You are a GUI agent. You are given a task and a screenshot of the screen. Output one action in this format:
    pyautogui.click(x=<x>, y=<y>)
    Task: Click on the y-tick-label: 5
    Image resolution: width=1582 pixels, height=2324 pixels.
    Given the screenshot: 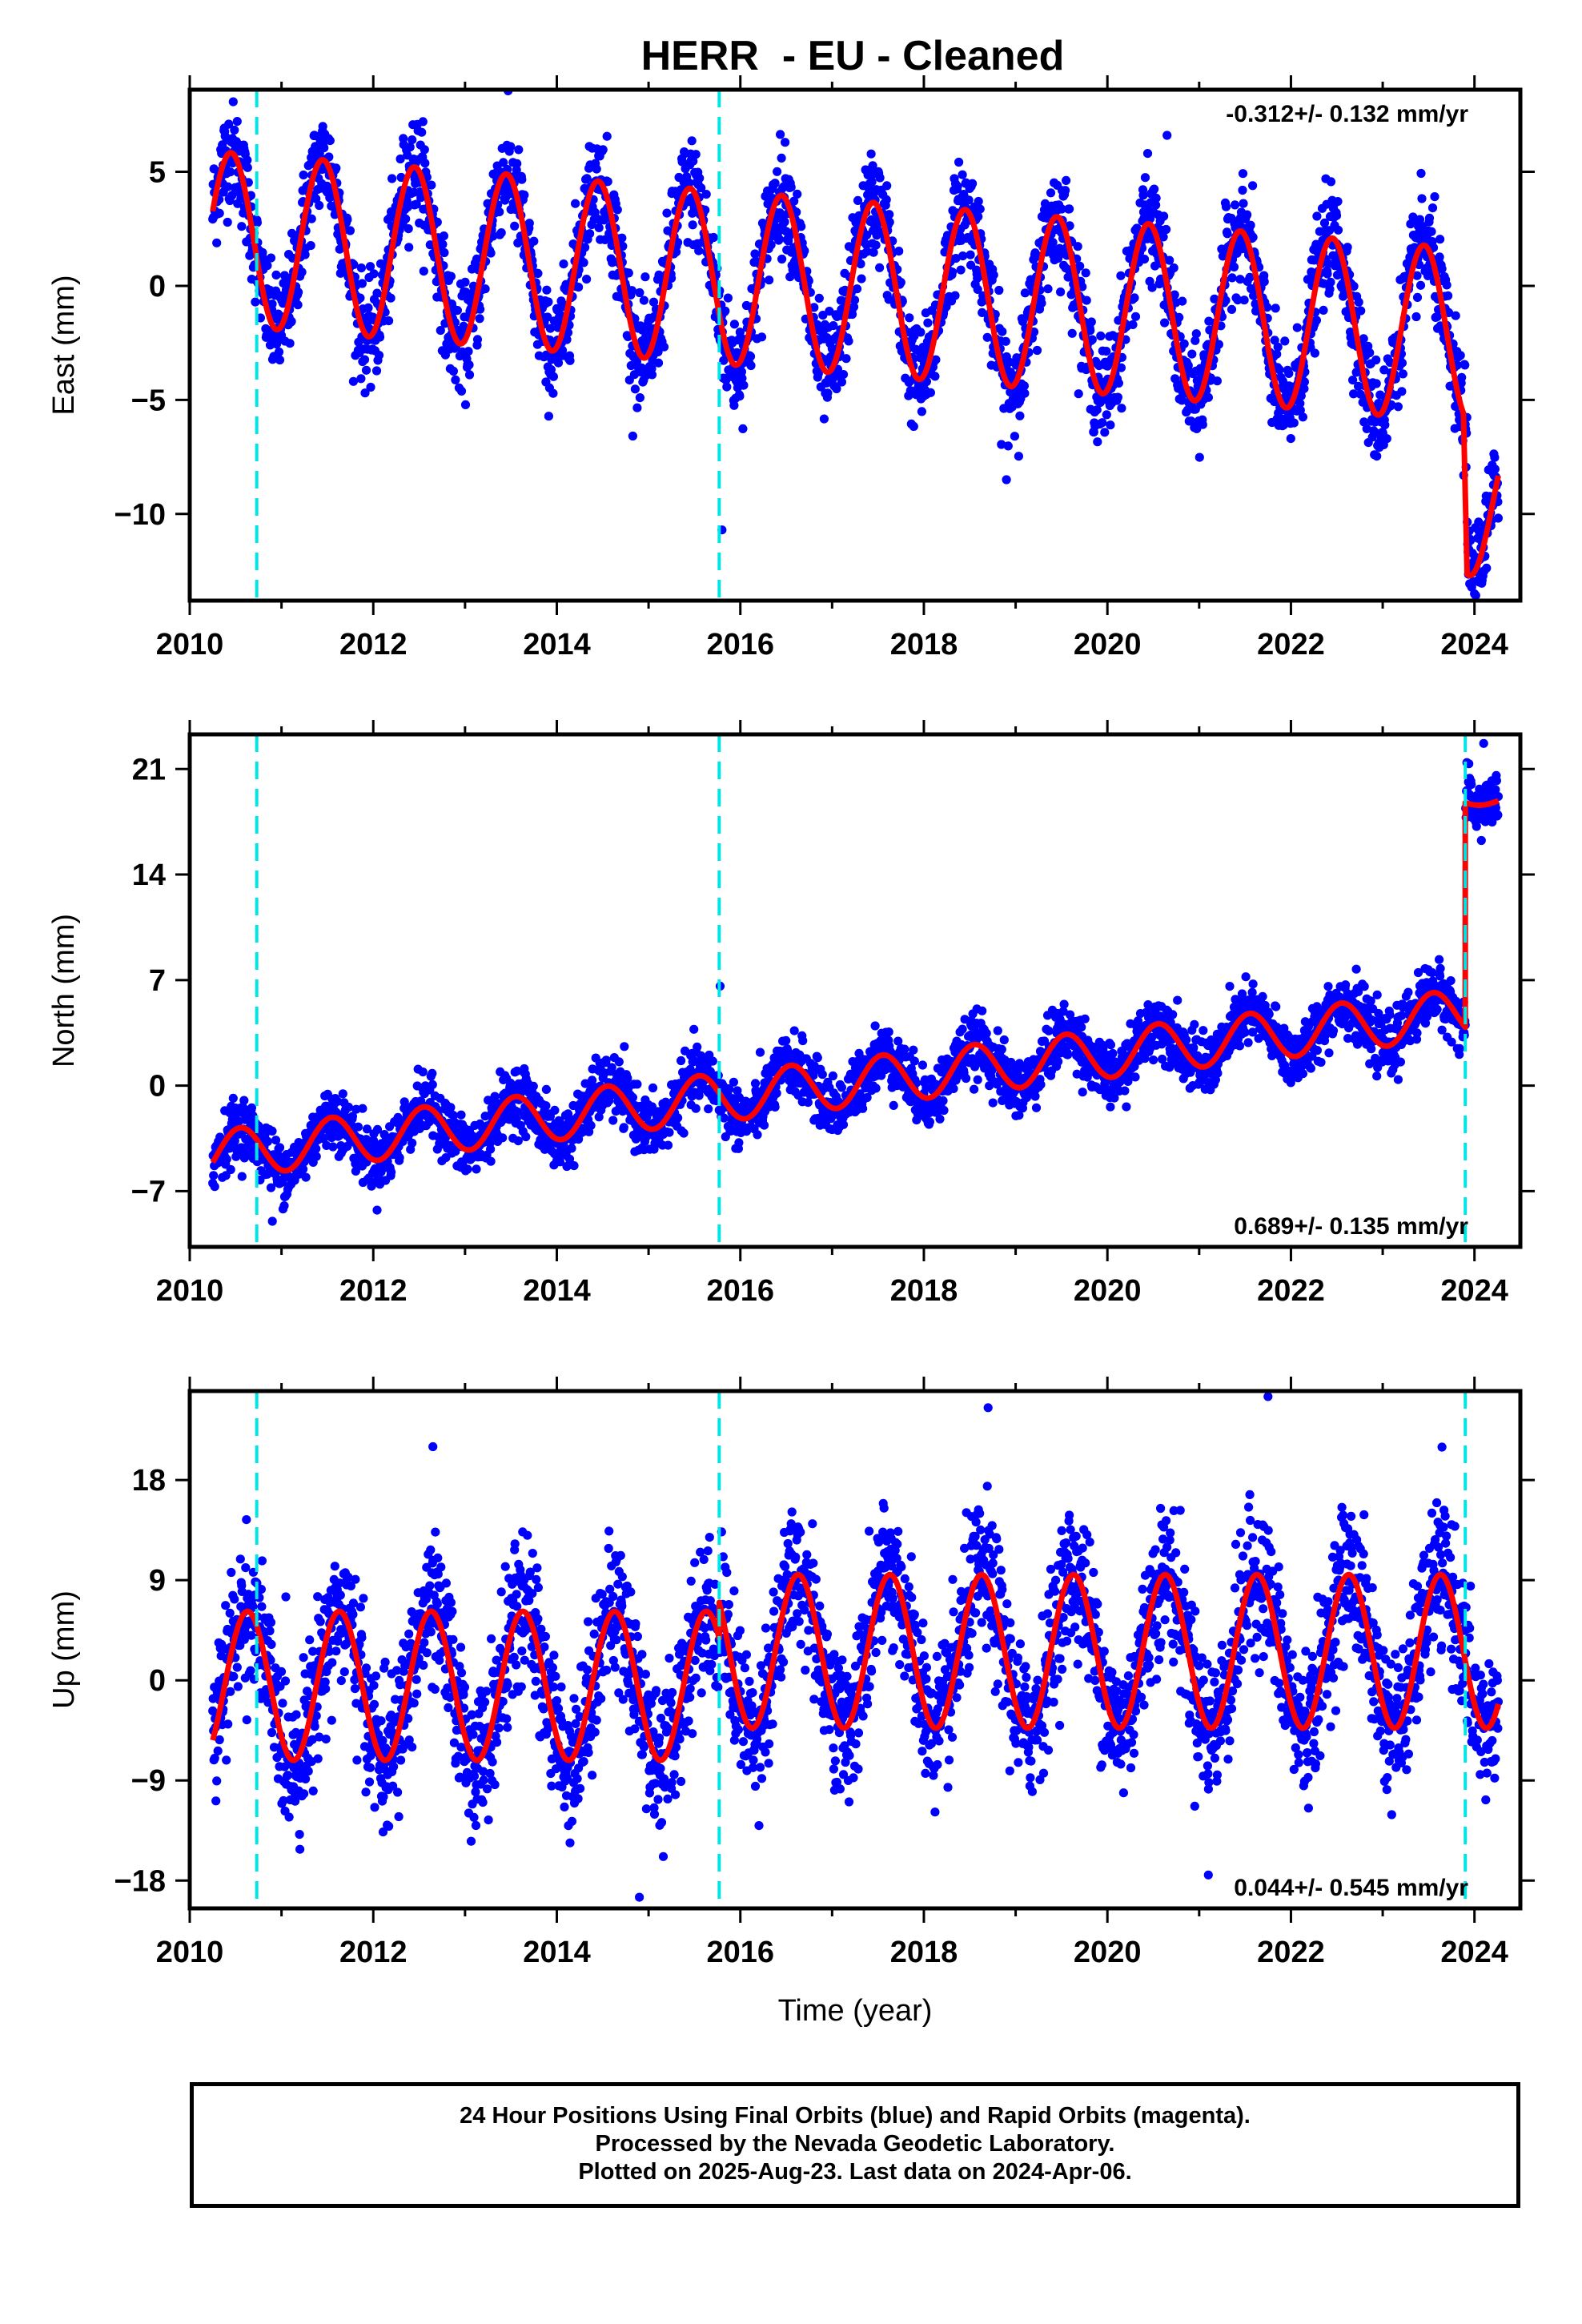 What is the action you would take?
    pyautogui.click(x=157, y=173)
    